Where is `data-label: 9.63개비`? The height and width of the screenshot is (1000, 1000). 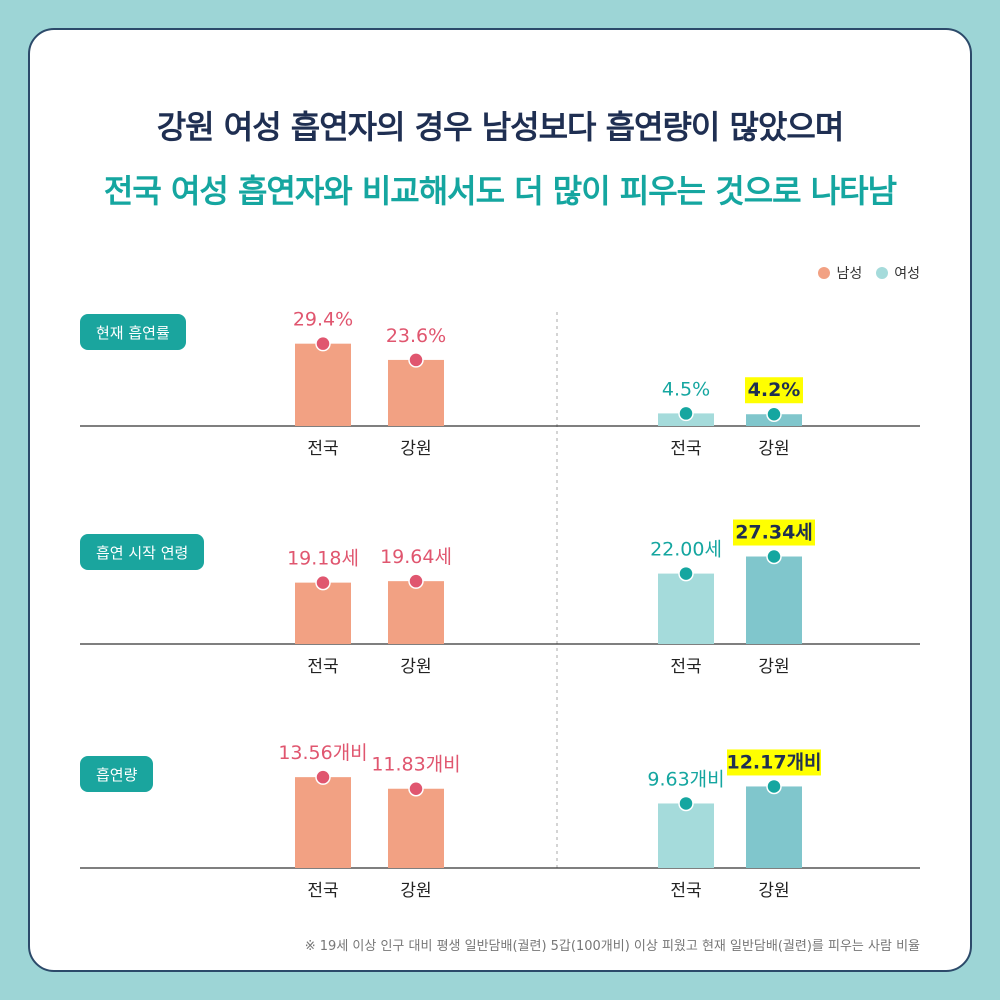
data-label: 9.63개비 is located at coordinates (685, 779).